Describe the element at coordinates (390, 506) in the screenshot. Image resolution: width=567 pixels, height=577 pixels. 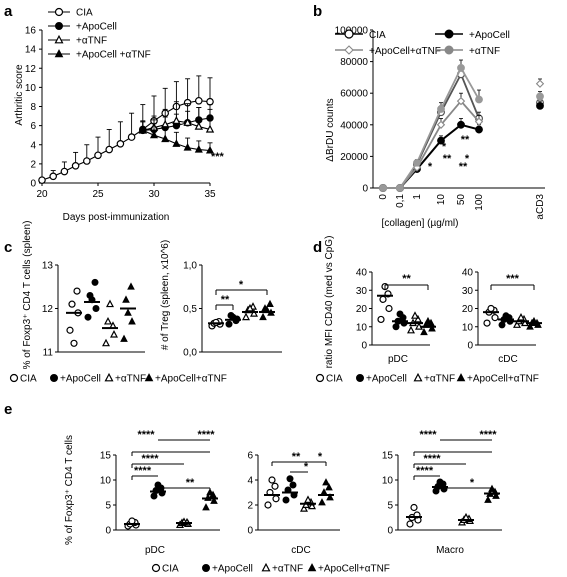
I see `panel-e-macro-ytick-label: 5` at that location.